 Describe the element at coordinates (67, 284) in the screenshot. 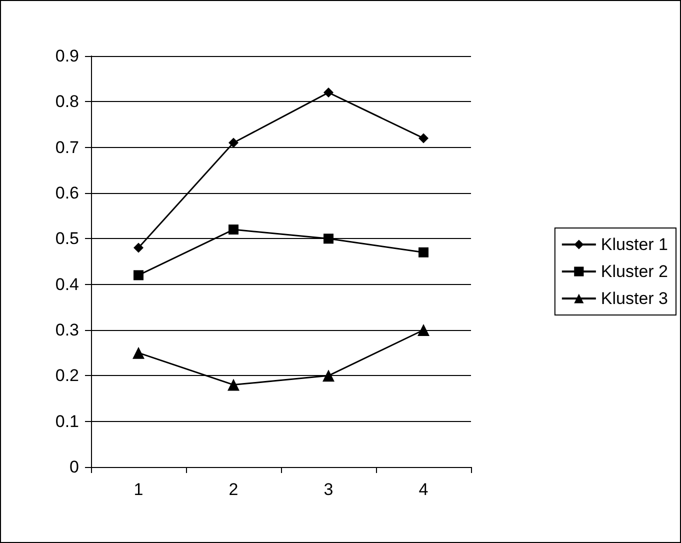

I see `y-tick-label: 0.4` at that location.